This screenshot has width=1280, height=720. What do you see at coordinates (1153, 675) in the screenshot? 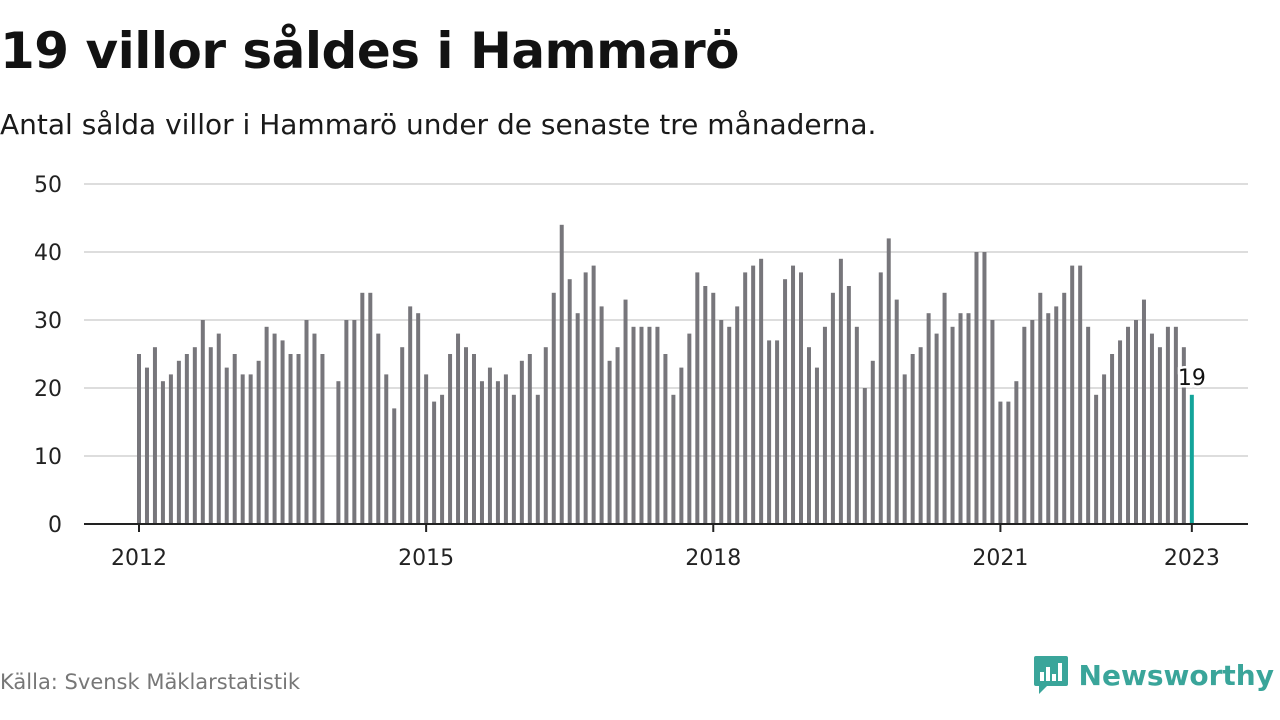
I see `brand-logo: Newsworthy` at bounding box center [1153, 675].